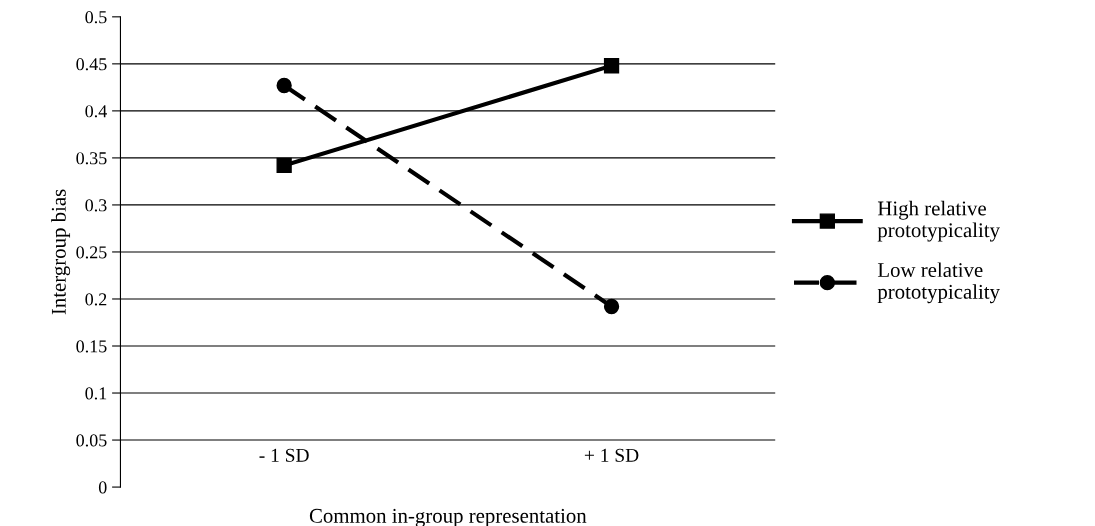  What do you see at coordinates (611, 455) in the screenshot?
I see `x-tick-label: + 1 SD` at bounding box center [611, 455].